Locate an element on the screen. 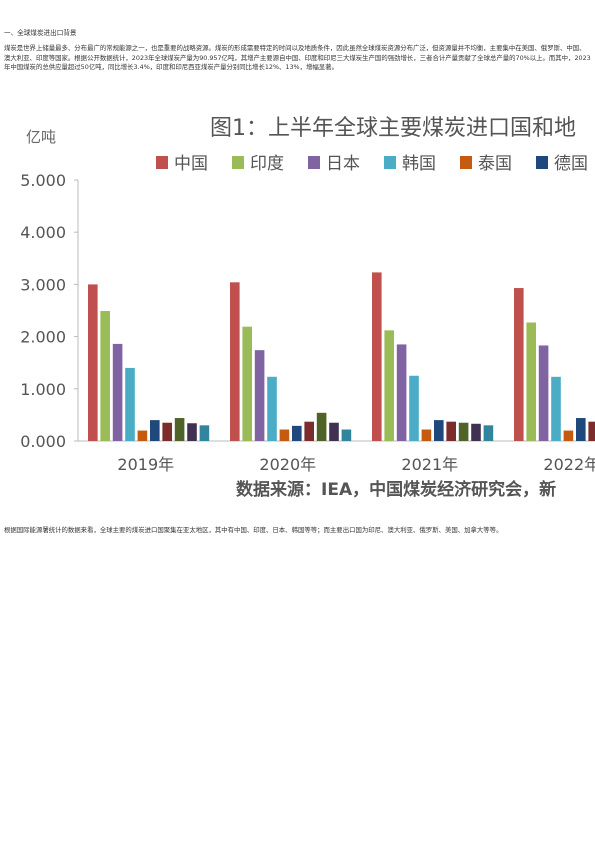  legend-label: 印度 is located at coordinates (267, 164).